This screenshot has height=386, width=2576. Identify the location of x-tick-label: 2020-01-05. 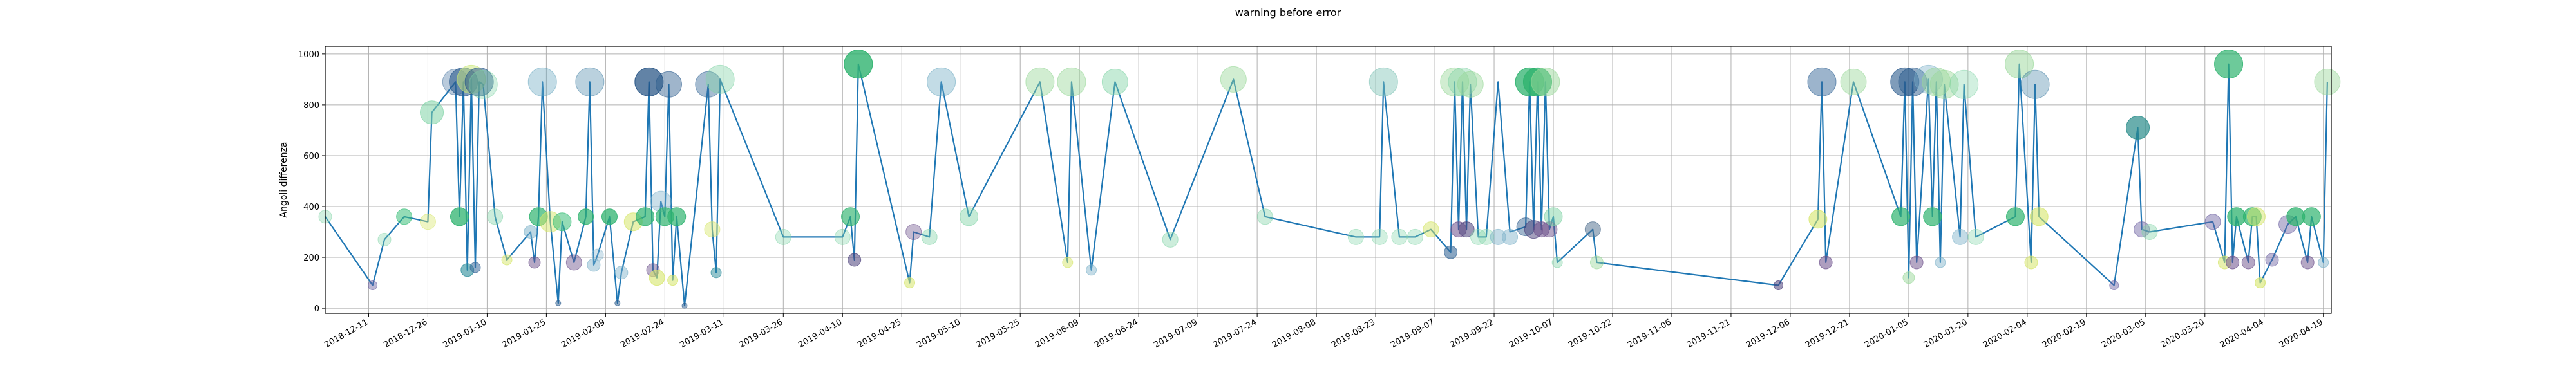
(1886, 333).